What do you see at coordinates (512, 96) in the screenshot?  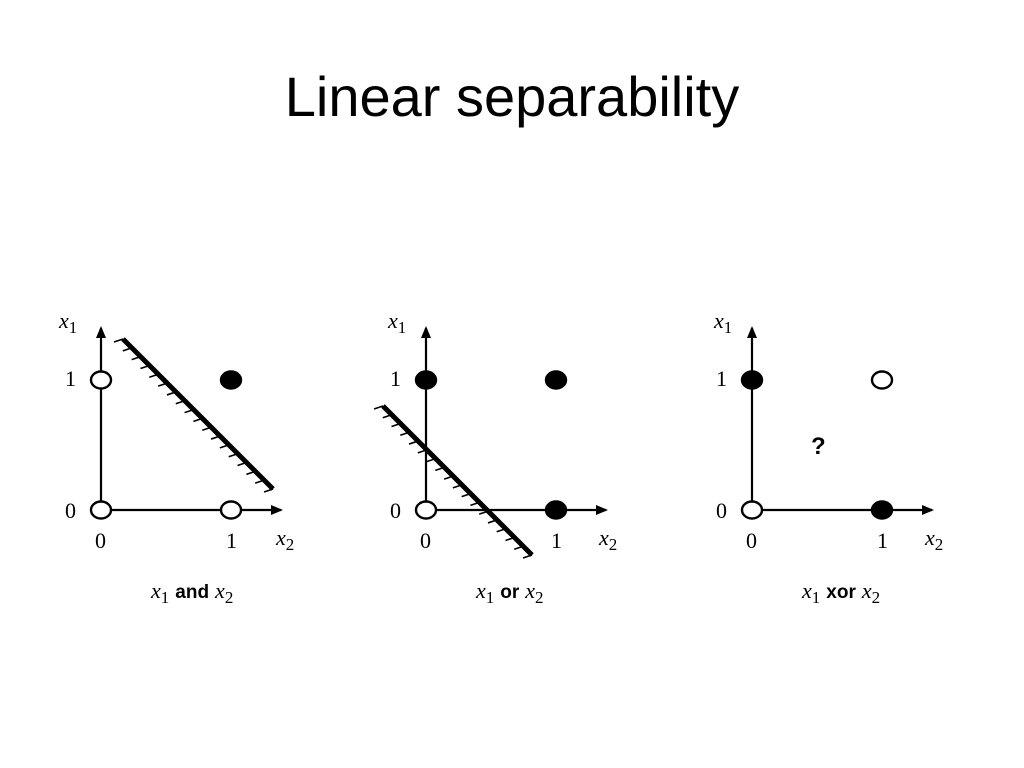 I see `slide-title: Linear separability` at bounding box center [512, 96].